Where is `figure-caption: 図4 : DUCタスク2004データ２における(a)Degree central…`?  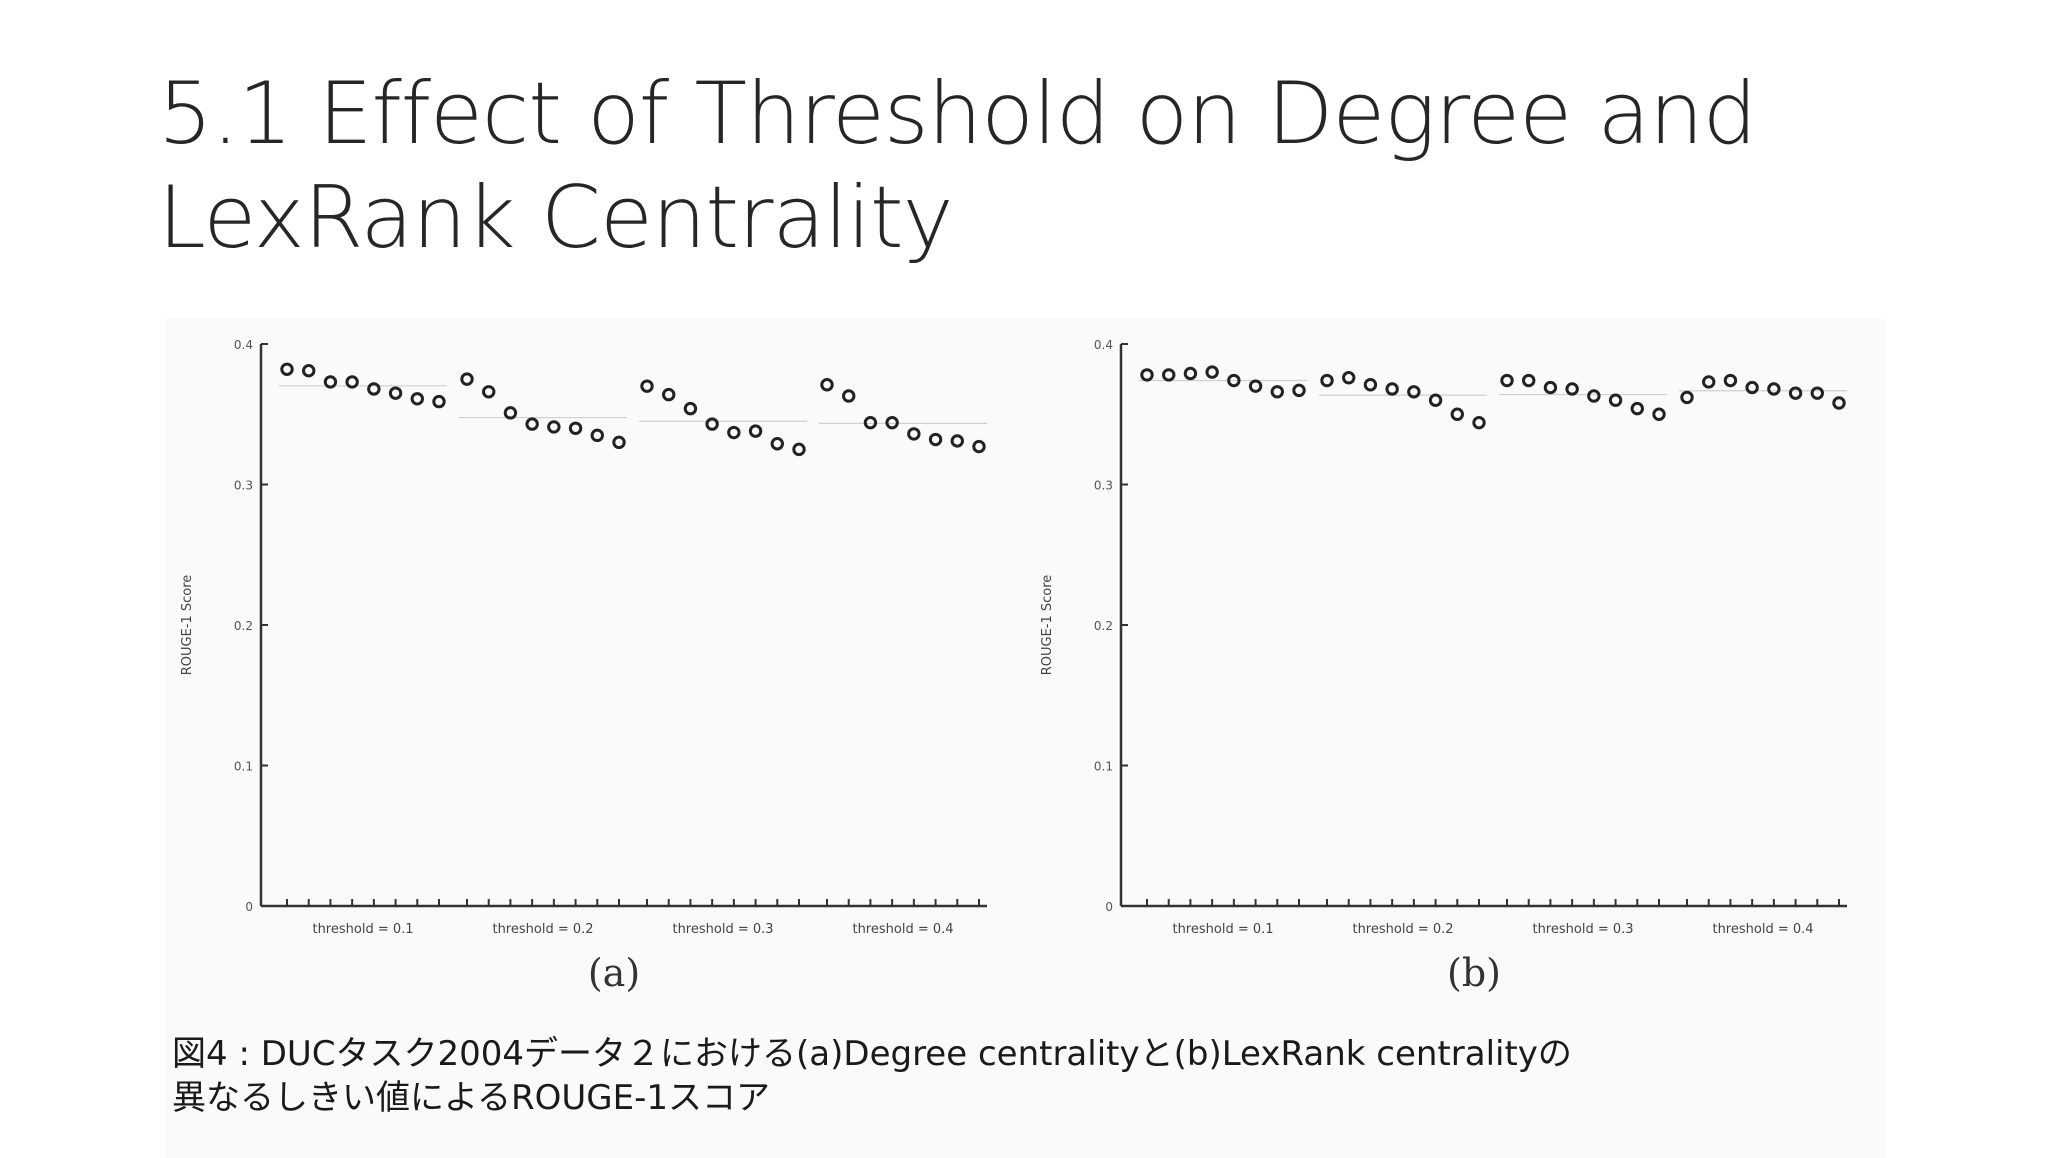 figure-caption: 図4 : DUCタスク2004データ２における(a)Degree central… is located at coordinates (997, 1076).